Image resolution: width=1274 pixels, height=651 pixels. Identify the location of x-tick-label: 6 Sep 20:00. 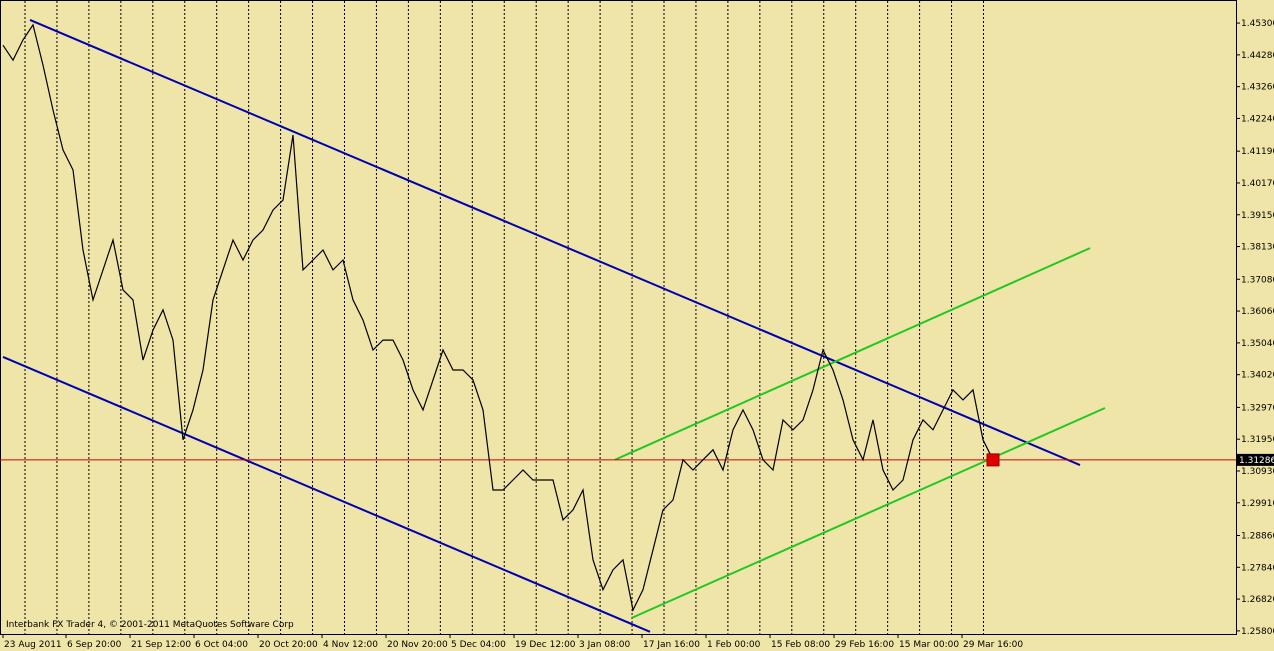
(94, 645).